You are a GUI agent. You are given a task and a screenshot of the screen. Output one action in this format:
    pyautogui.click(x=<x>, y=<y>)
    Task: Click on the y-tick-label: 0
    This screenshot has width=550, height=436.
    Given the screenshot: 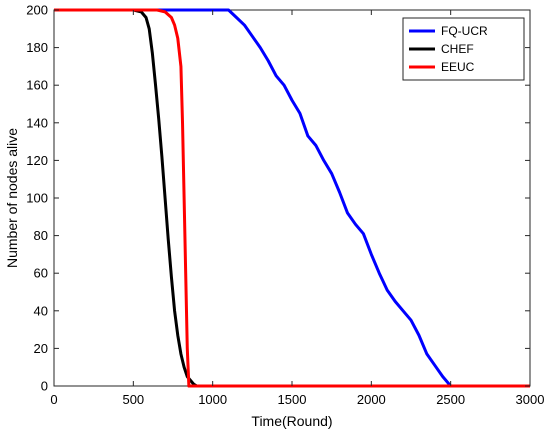 What is the action you would take?
    pyautogui.click(x=44, y=386)
    